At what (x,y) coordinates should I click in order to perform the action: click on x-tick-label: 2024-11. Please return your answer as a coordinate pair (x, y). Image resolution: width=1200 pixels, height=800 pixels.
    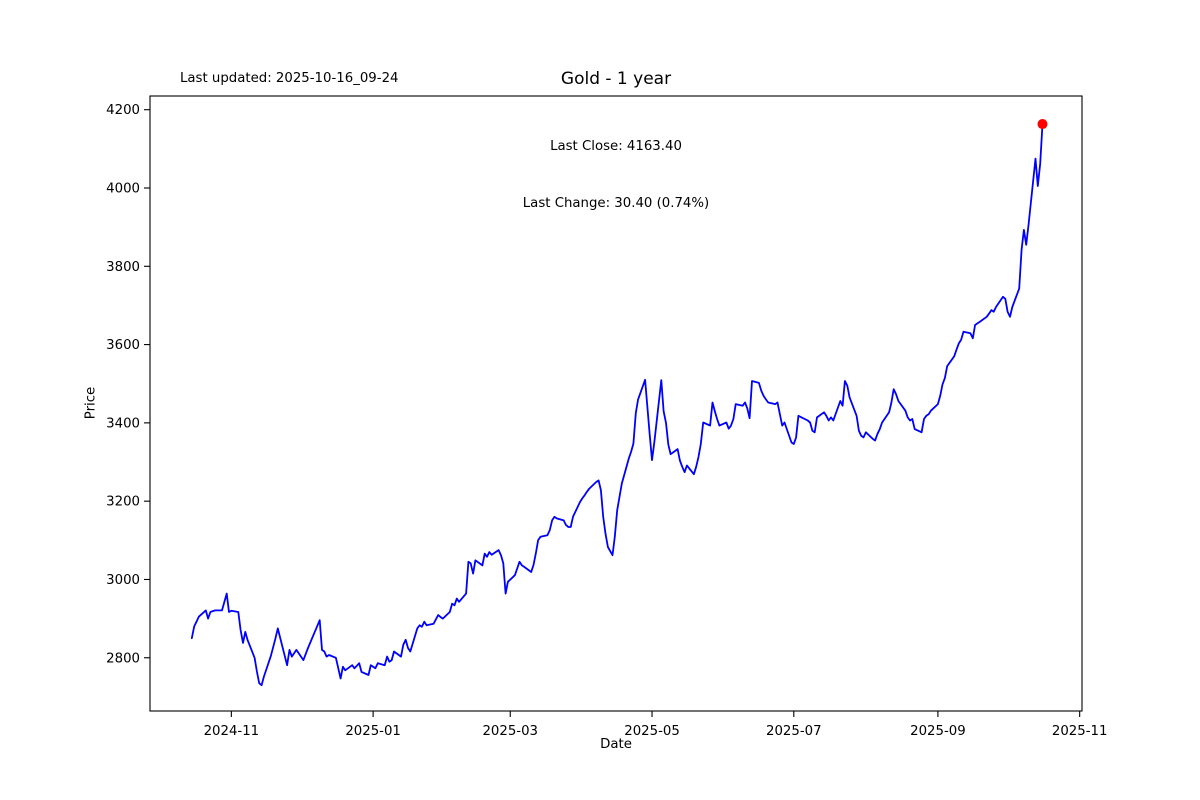
    Looking at the image, I should click on (232, 731).